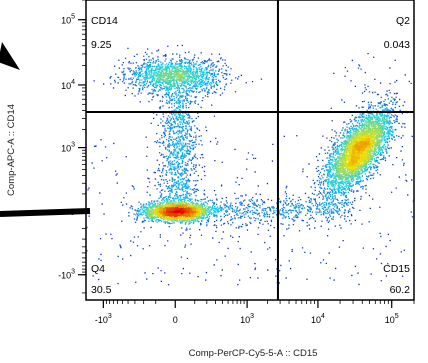 Image resolution: width=428 pixels, height=363 pixels. What do you see at coordinates (72, 212) in the screenshot?
I see `y-tick-label: 0` at bounding box center [72, 212].